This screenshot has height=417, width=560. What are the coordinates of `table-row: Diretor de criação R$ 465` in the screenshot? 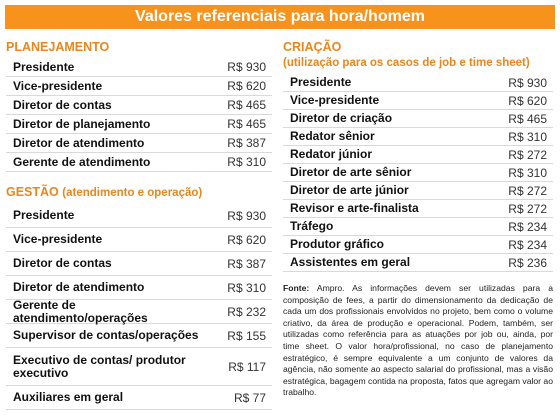 It's located at (418, 119).